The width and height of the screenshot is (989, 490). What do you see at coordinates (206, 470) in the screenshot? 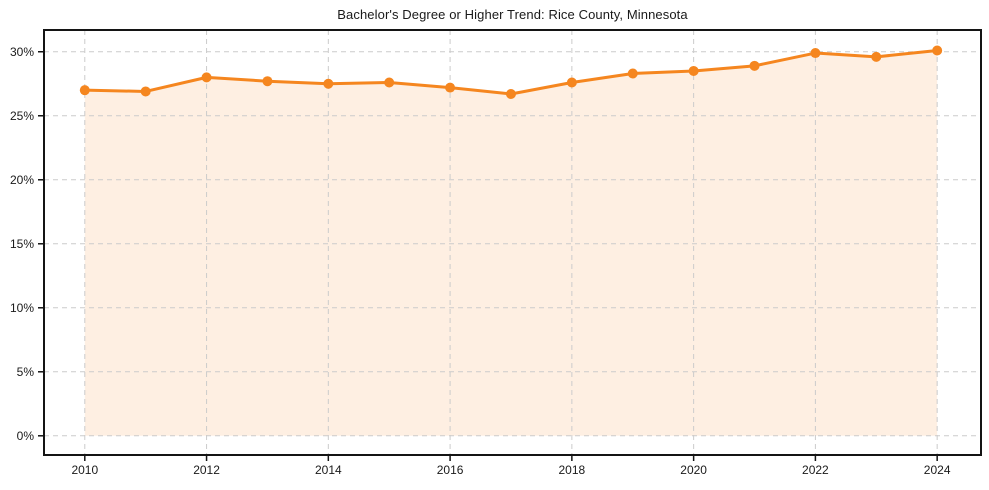
I see `x-tick-label: 2012` at bounding box center [206, 470].